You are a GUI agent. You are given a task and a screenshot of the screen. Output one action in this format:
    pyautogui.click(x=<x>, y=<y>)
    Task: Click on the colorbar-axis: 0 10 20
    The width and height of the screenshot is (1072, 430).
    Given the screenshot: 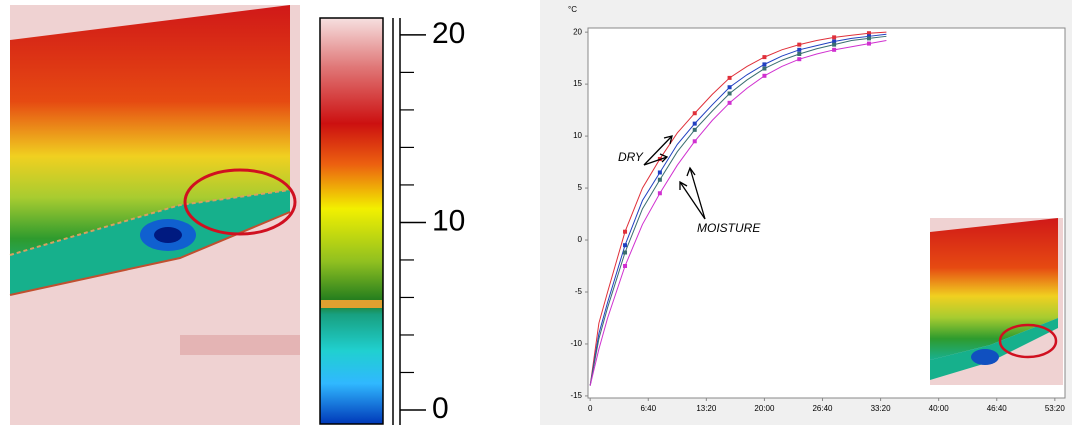 What is the action you would take?
    pyautogui.click(x=432, y=221)
    